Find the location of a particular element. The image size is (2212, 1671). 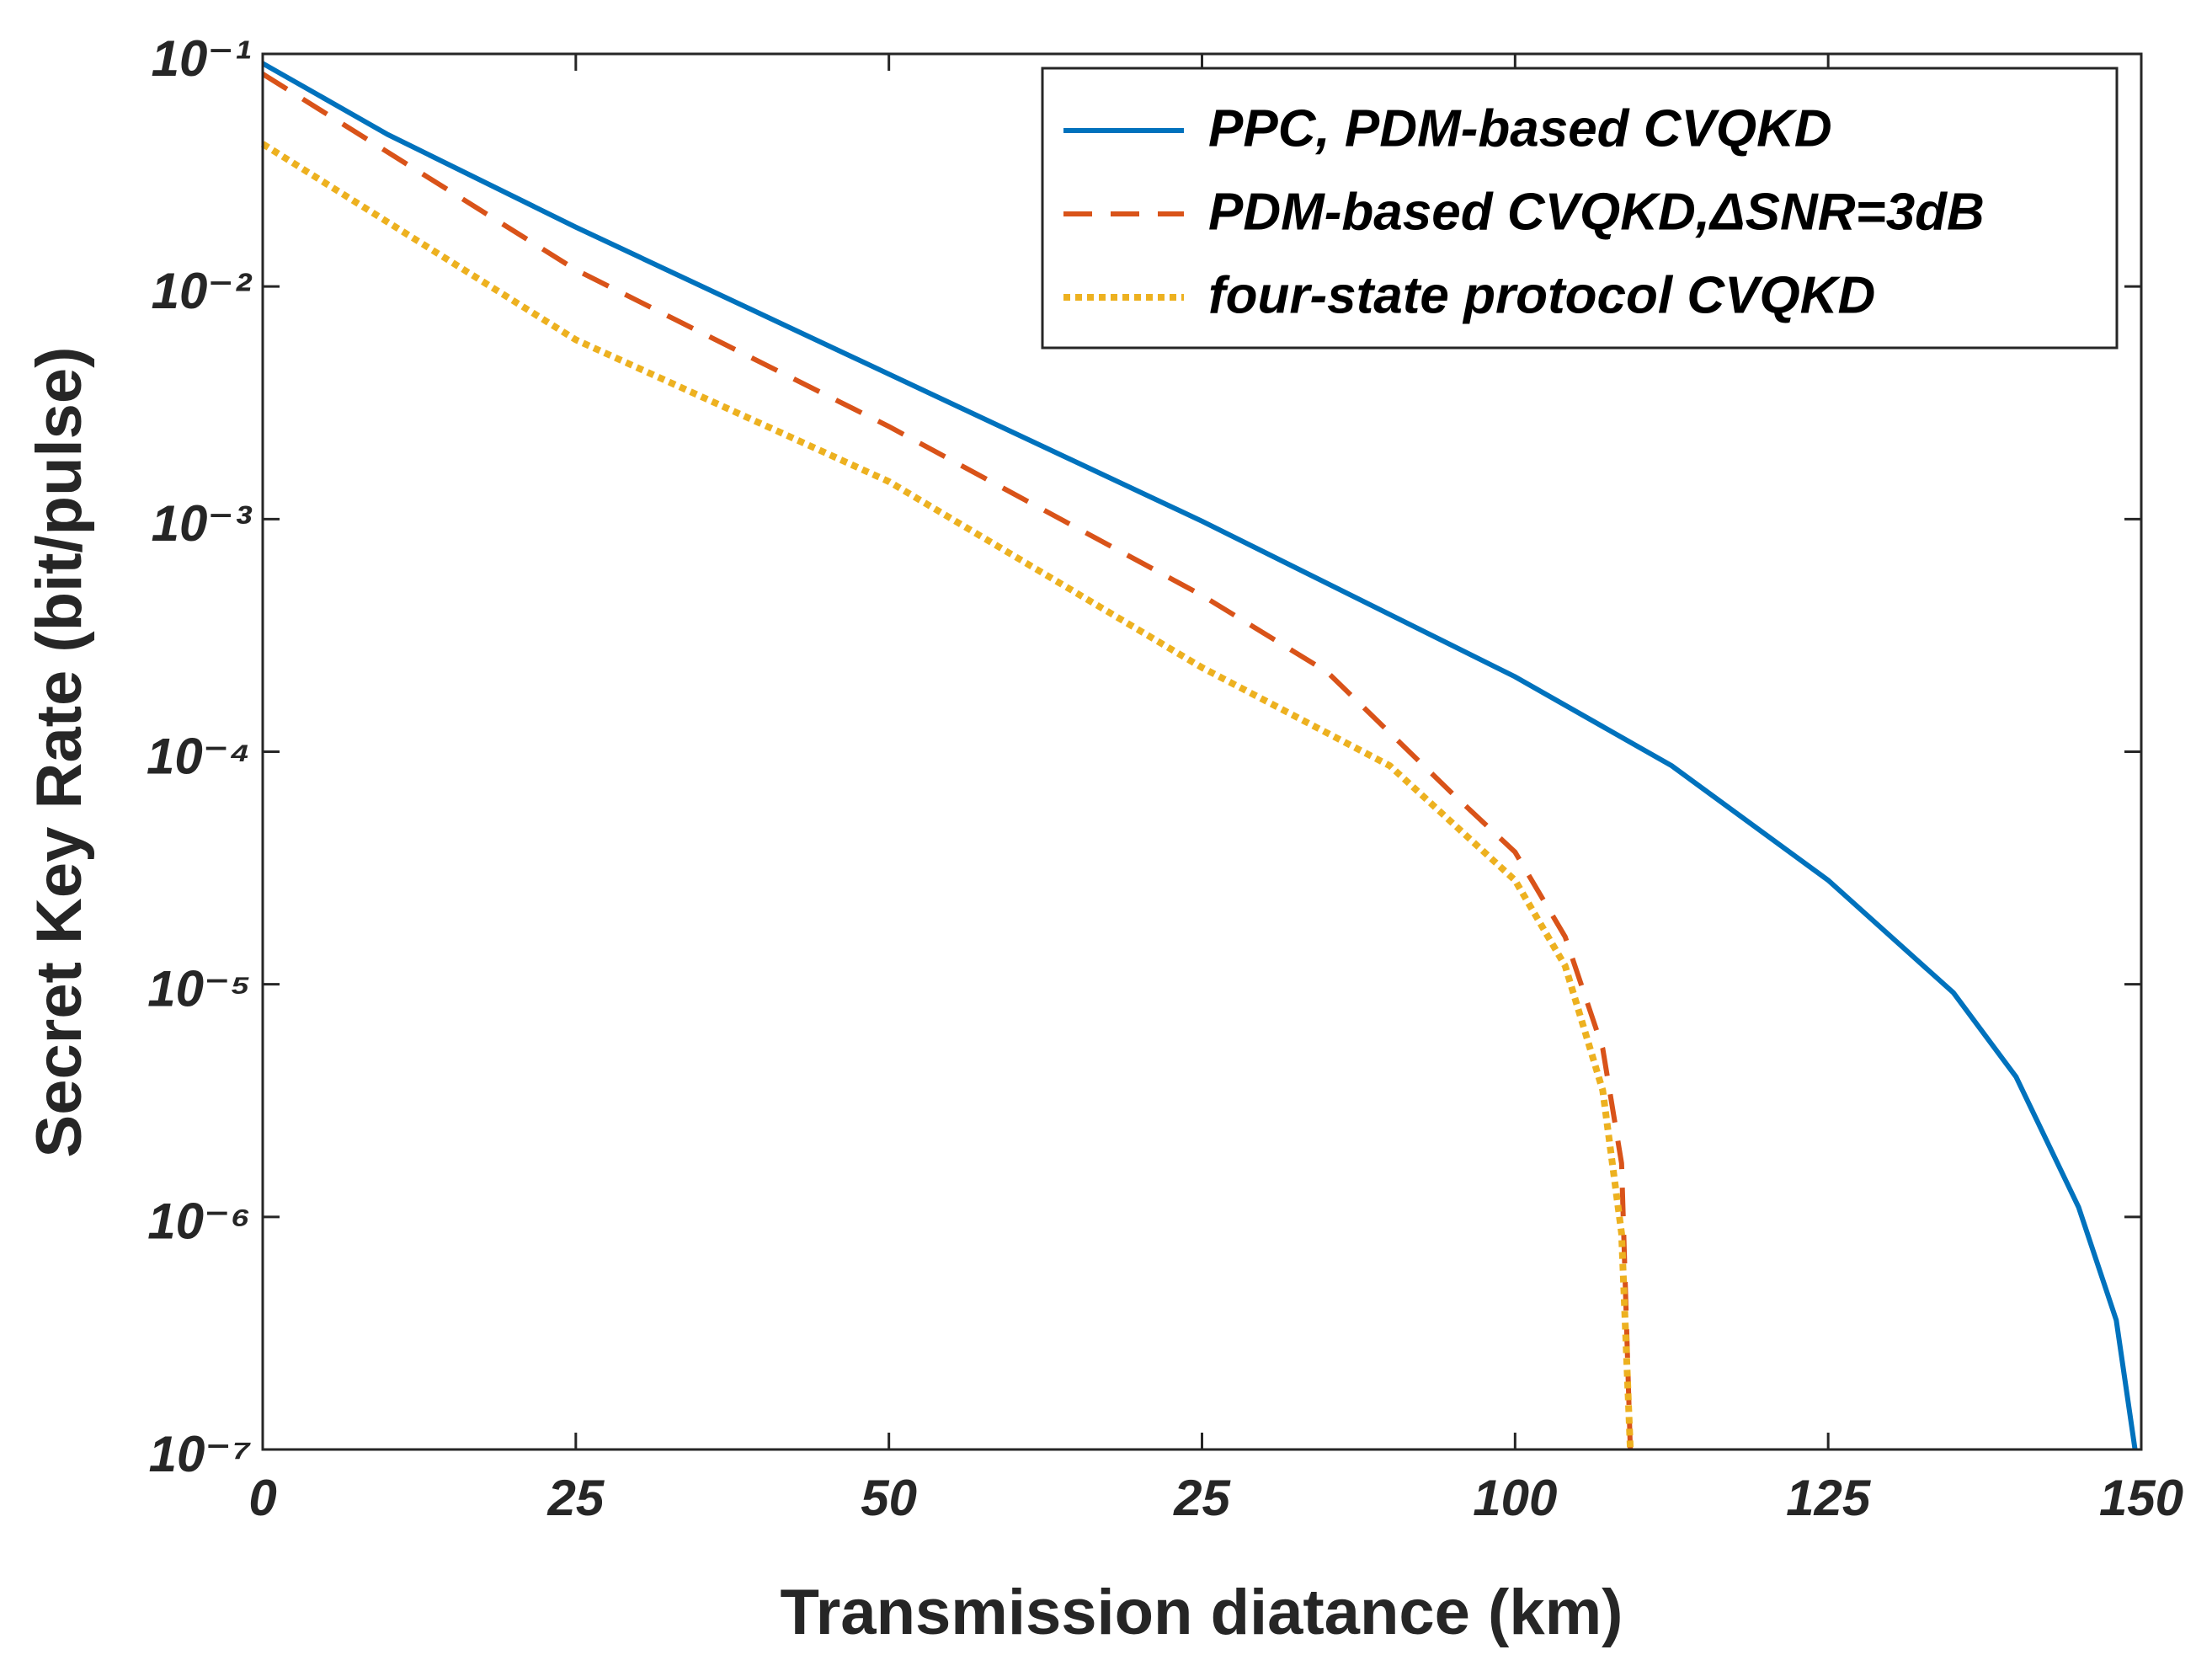

x-tick-label: 100 is located at coordinates (1515, 1498).